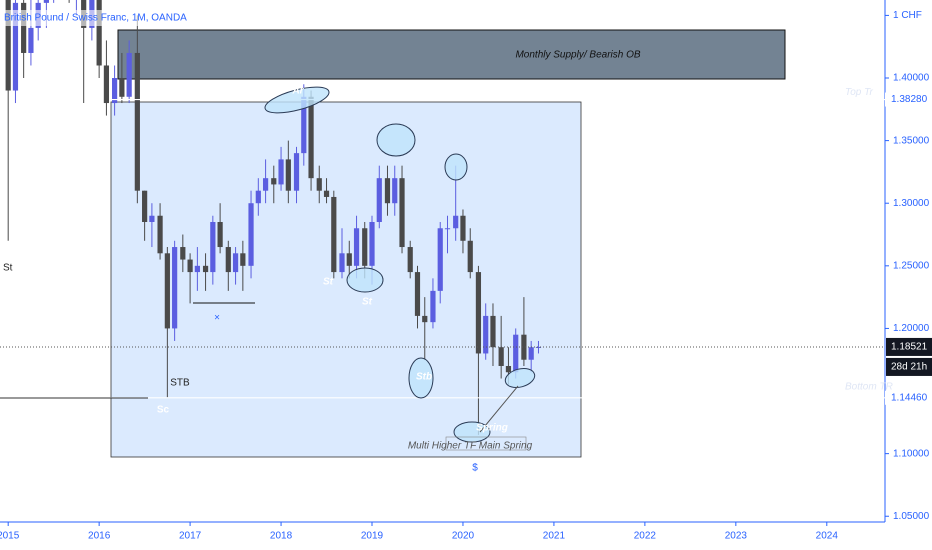  I want to click on level-label: 1.38280, so click(909, 99).